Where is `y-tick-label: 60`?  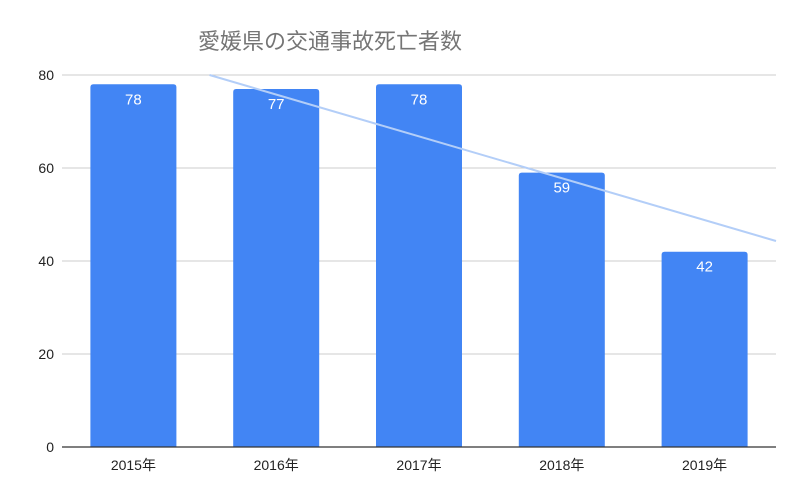
y-tick-label: 60 is located at coordinates (46, 168).